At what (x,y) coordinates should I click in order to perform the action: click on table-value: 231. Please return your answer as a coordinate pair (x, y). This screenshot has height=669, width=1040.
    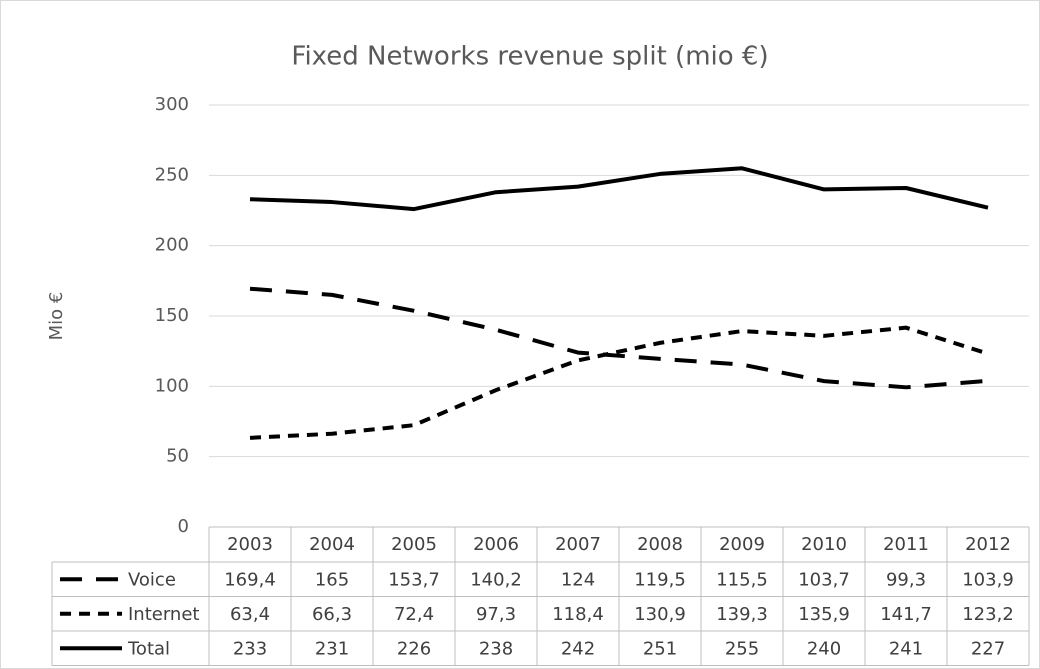
    Looking at the image, I should click on (332, 648).